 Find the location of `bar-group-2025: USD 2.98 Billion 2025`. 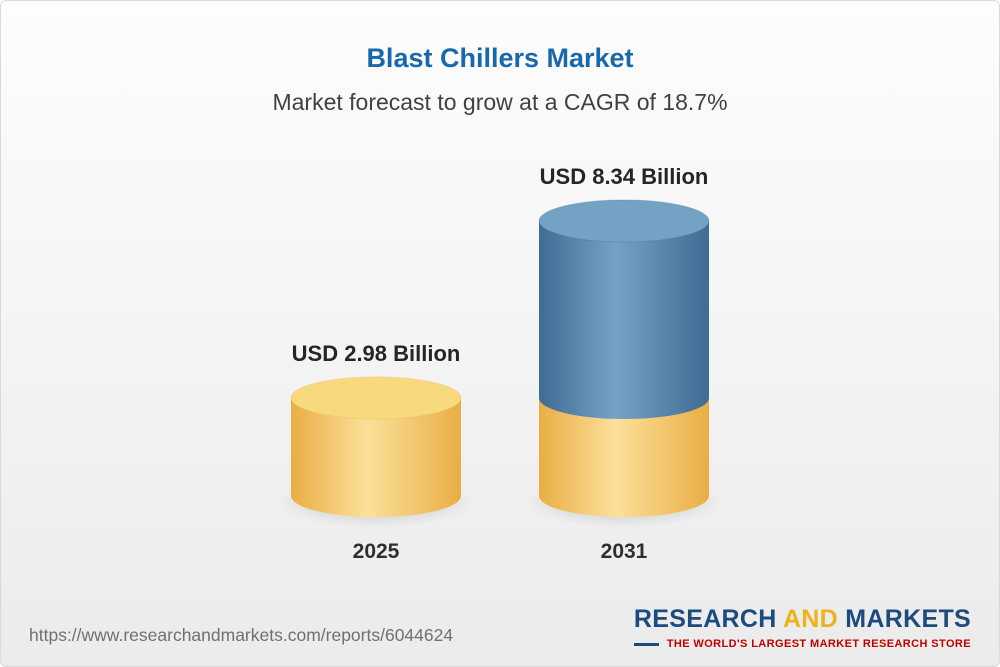

bar-group-2025: USD 2.98 Billion 2025 is located at coordinates (376, 452).